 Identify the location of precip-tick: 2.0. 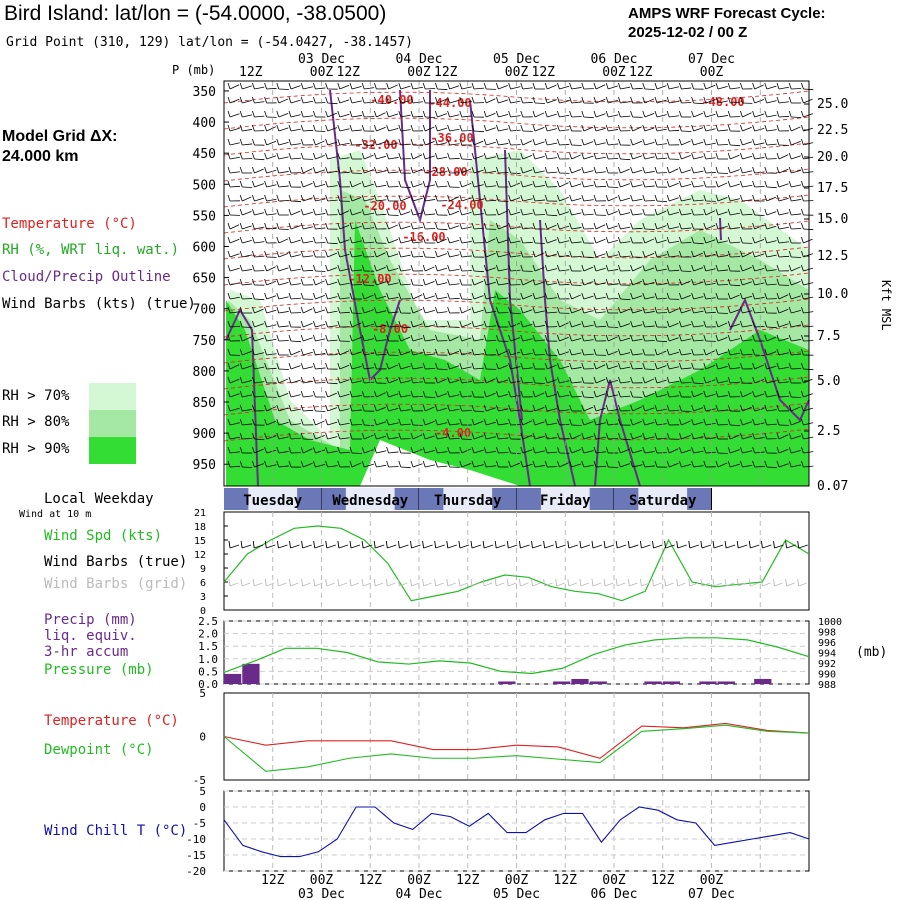
(208, 634).